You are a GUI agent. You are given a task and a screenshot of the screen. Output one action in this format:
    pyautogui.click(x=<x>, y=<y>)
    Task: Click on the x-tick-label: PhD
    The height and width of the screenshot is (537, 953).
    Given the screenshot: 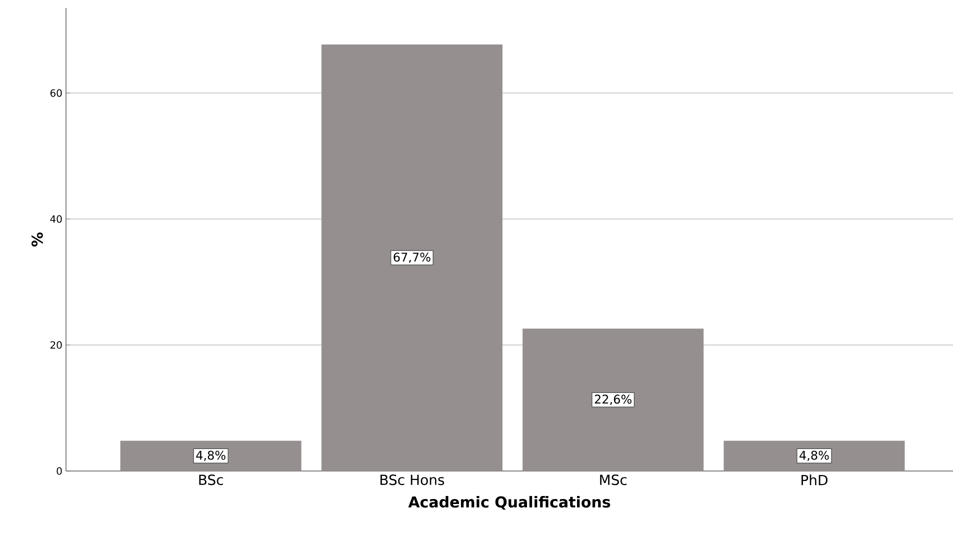 What is the action you would take?
    pyautogui.click(x=815, y=480)
    